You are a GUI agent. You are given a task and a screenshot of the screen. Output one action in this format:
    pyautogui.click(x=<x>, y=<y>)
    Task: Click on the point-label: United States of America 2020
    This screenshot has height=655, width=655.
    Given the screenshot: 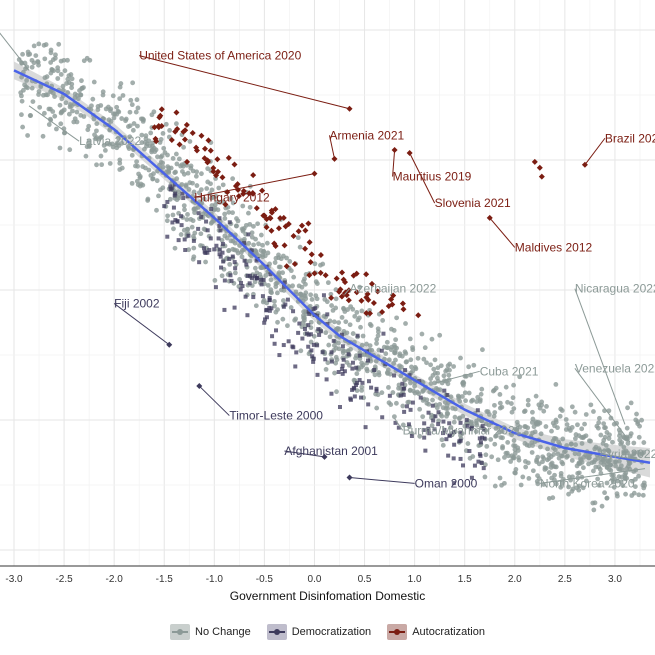 What is the action you would take?
    pyautogui.click(x=220, y=56)
    